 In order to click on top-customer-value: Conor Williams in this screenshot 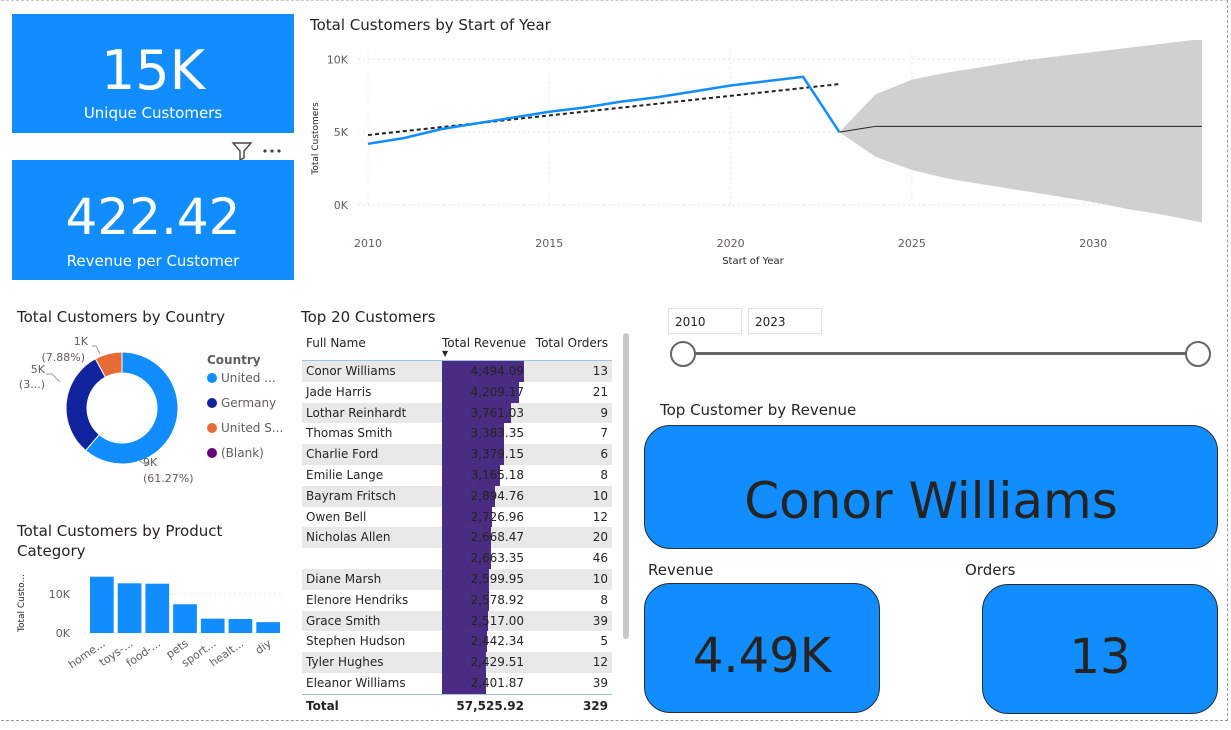, I will do `click(931, 501)`.